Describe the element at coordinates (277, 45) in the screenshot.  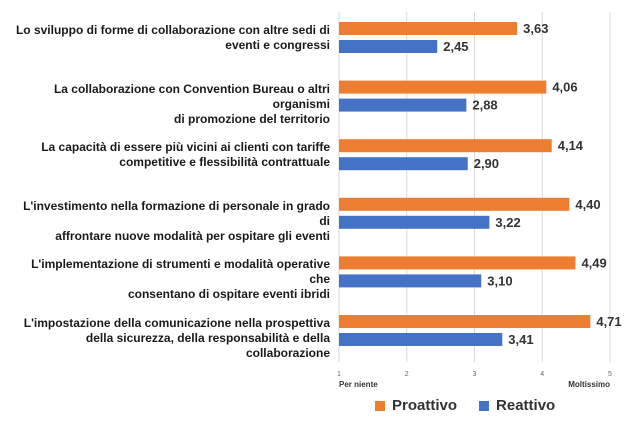
I see `category-label-1-line-2: eventi e congressi` at that location.